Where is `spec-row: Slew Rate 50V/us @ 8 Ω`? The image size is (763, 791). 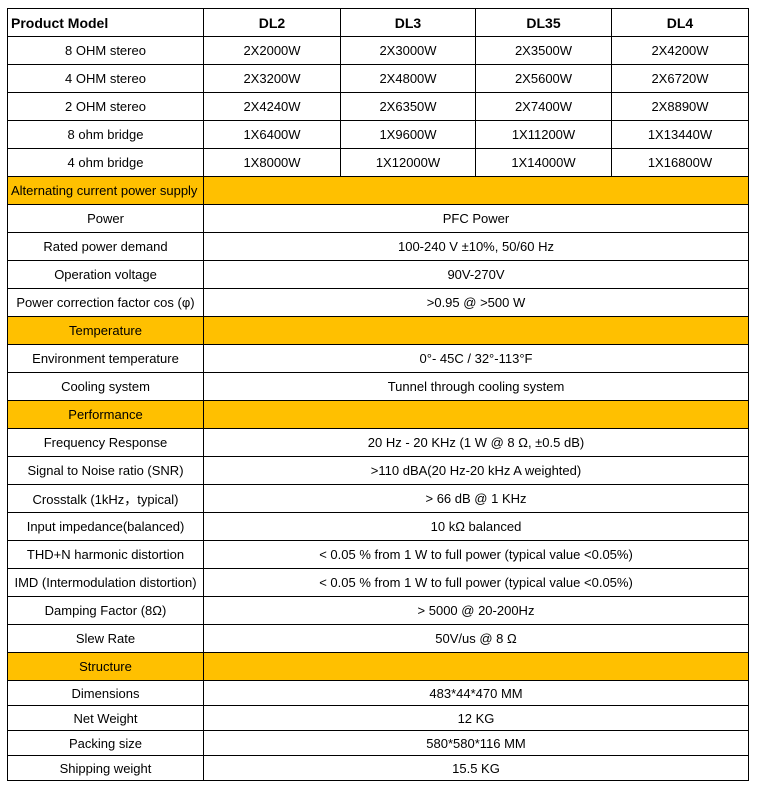
spec-row: Slew Rate 50V/us @ 8 Ω is located at coordinates (378, 638).